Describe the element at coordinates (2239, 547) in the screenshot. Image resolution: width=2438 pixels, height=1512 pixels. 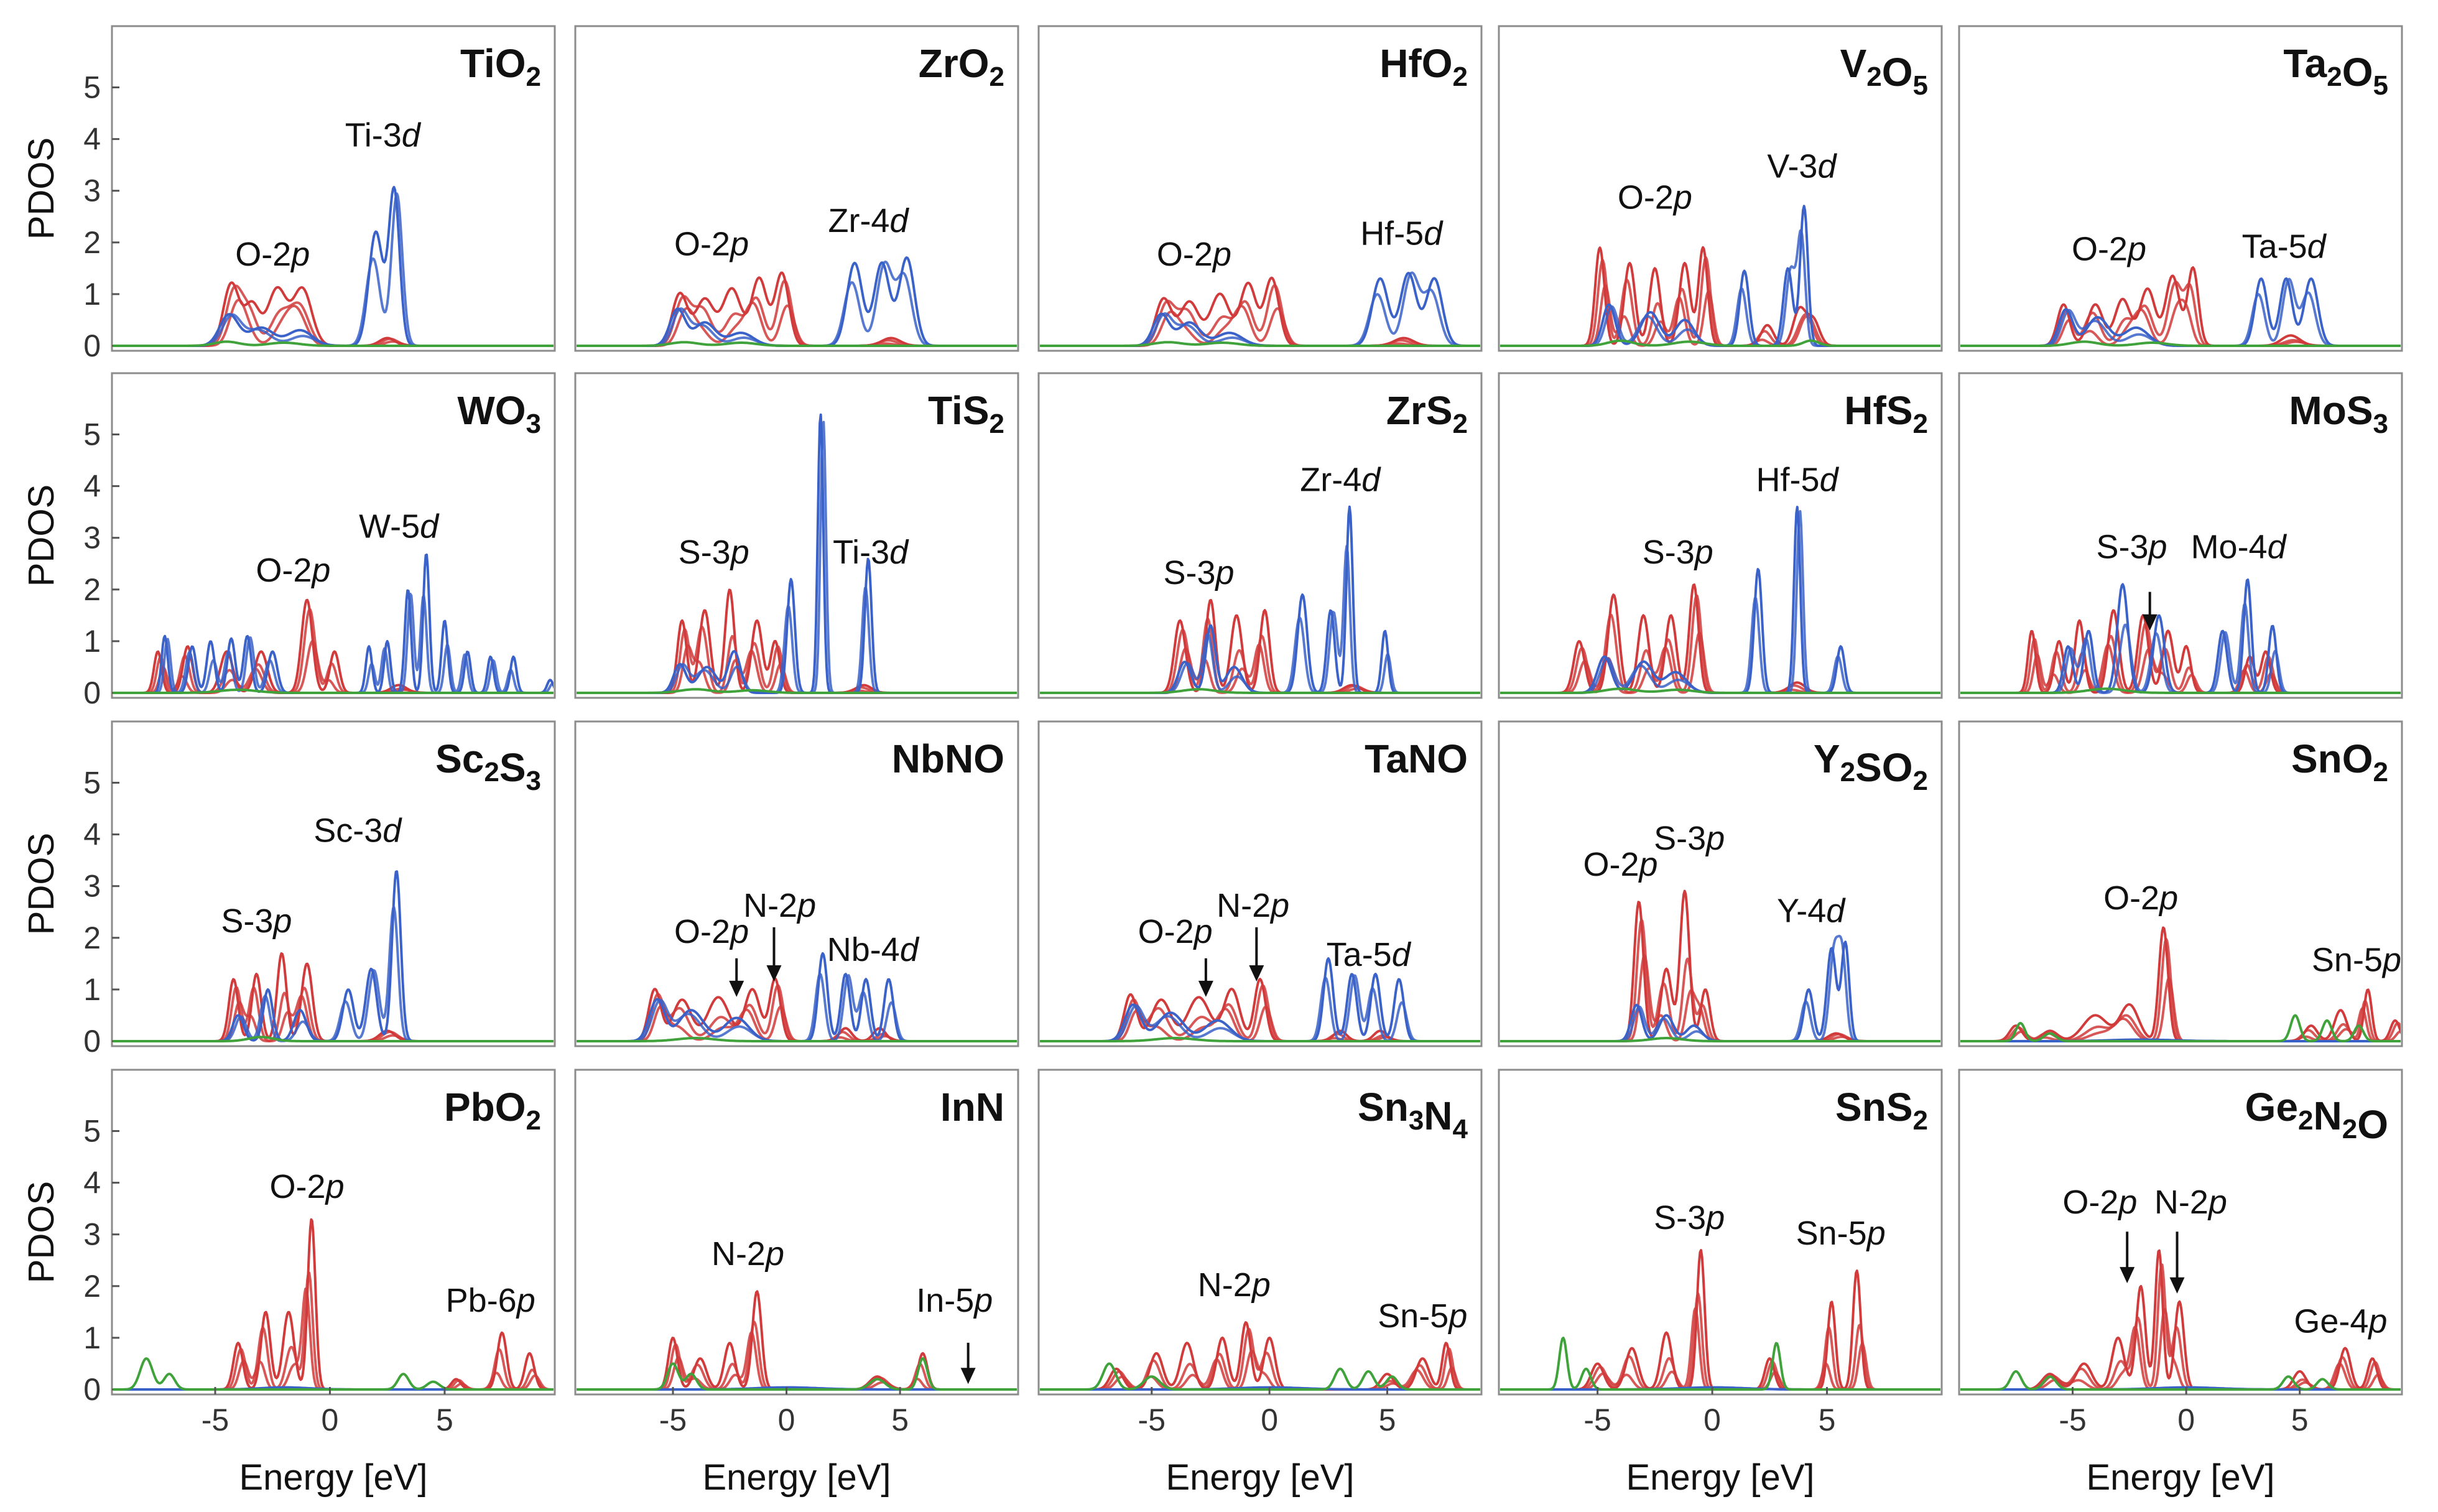
I see `orbital-label: Mo-4d` at that location.